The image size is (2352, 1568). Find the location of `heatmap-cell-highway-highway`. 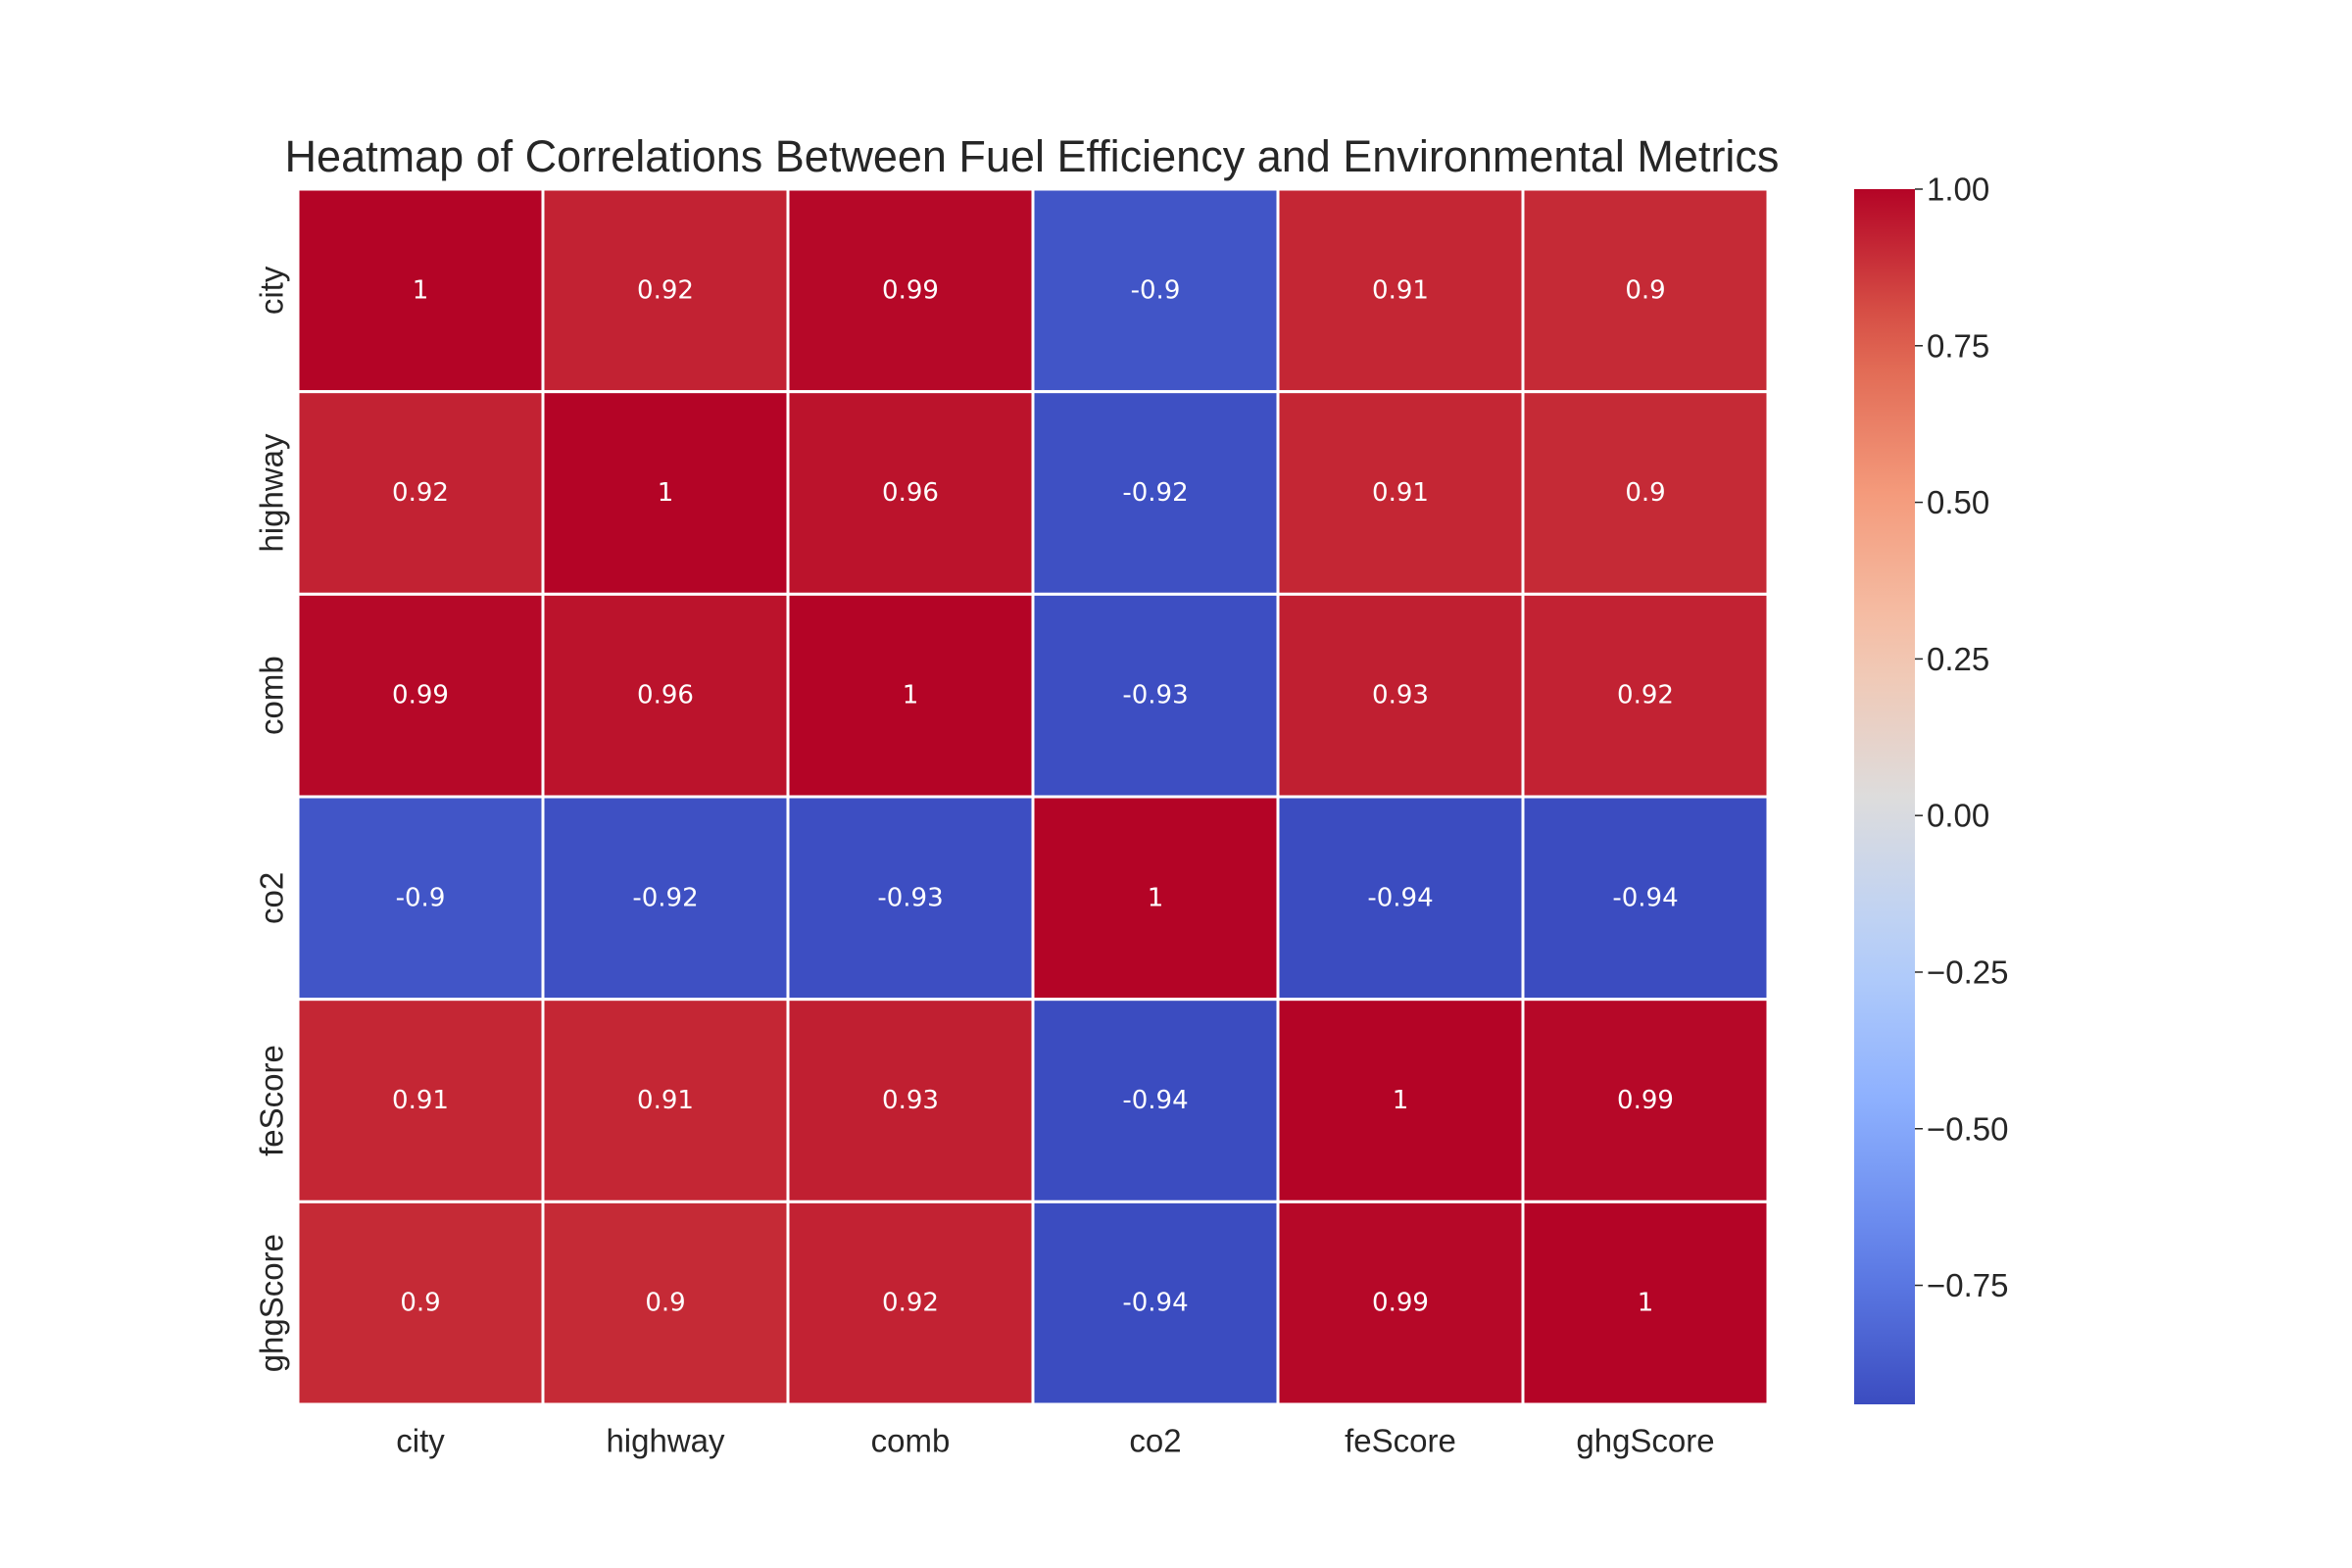

heatmap-cell-highway-highway is located at coordinates (665, 493).